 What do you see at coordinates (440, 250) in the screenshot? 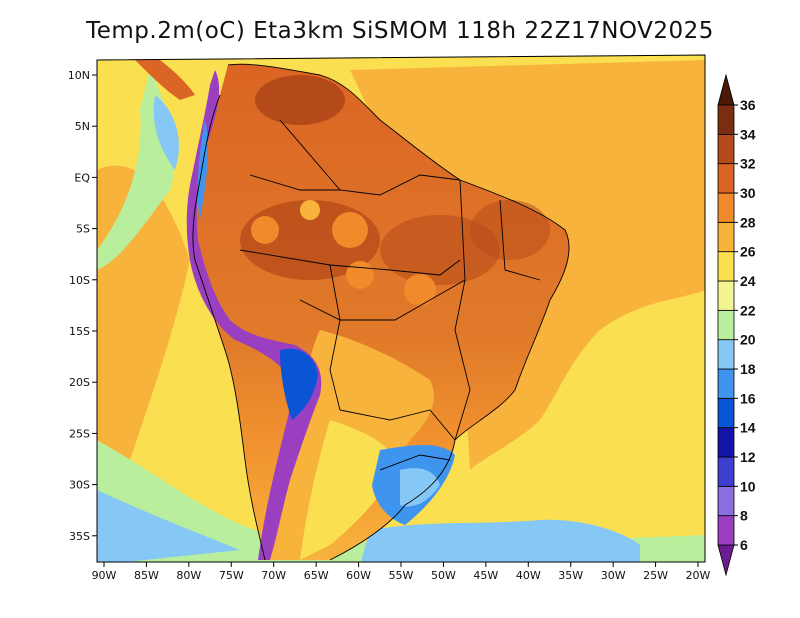
I see `hot-core-center` at bounding box center [440, 250].